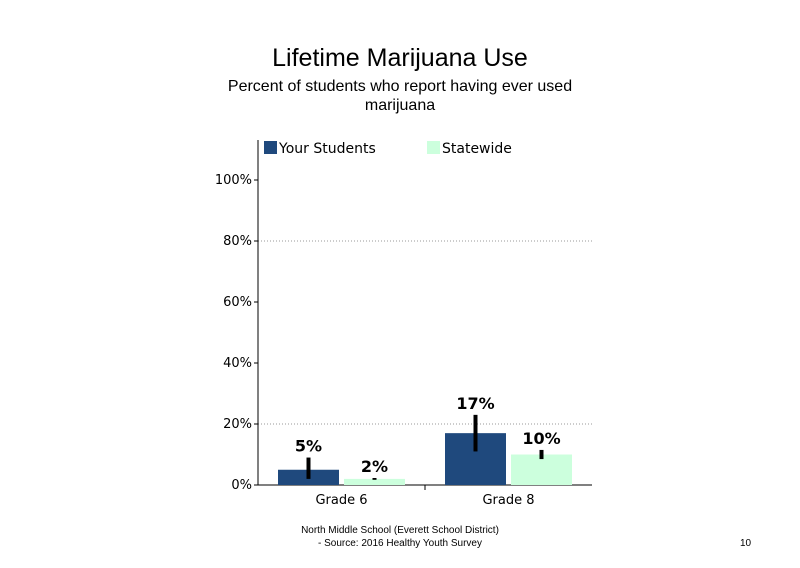 This screenshot has height=568, width=800. Describe the element at coordinates (237, 302) in the screenshot. I see `y-tick-label: 60%` at that location.